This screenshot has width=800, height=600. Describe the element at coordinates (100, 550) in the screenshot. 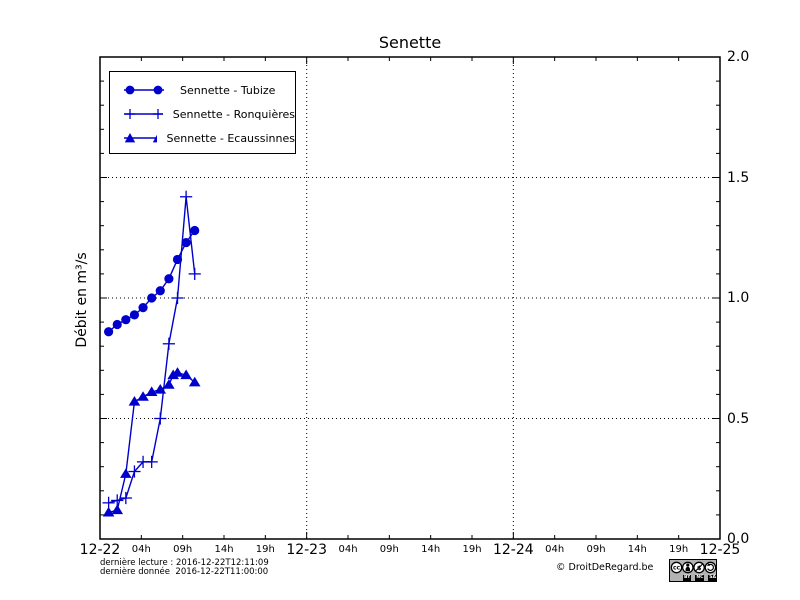

I see `x-date-label: 12-22` at that location.